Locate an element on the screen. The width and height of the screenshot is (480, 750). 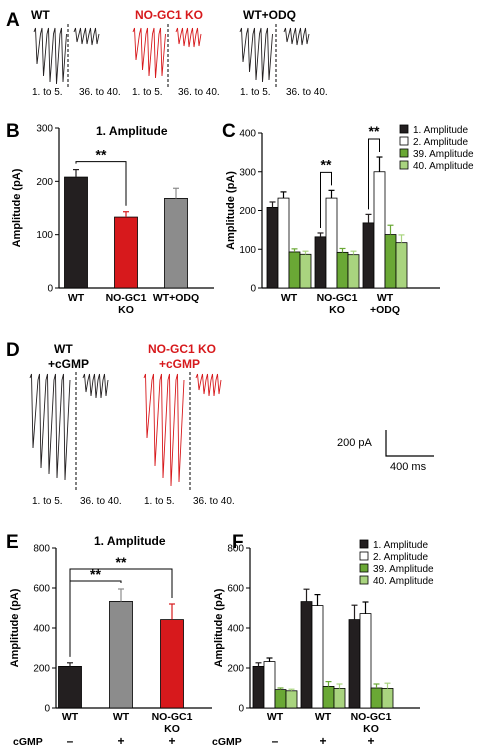
chart-c-ytick-label: 400 is located at coordinates (247, 134).